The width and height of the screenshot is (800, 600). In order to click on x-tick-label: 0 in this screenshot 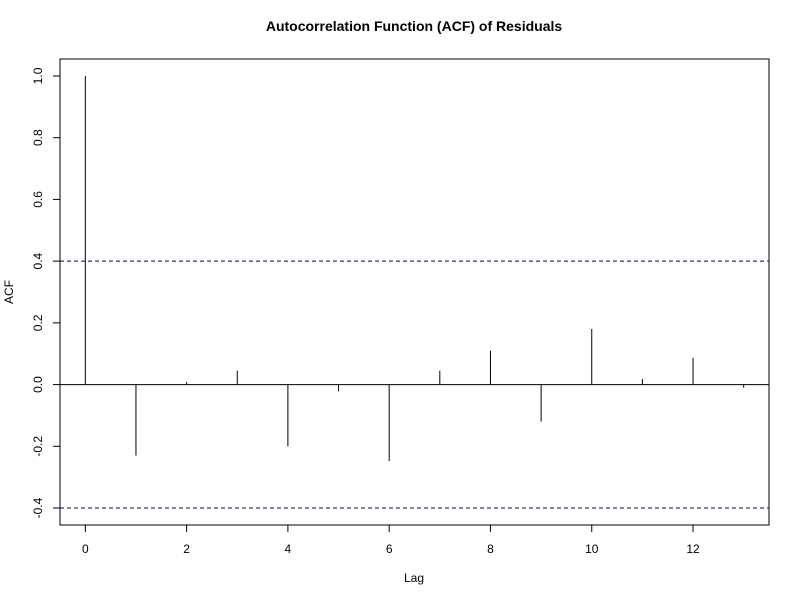, I will do `click(85, 549)`.